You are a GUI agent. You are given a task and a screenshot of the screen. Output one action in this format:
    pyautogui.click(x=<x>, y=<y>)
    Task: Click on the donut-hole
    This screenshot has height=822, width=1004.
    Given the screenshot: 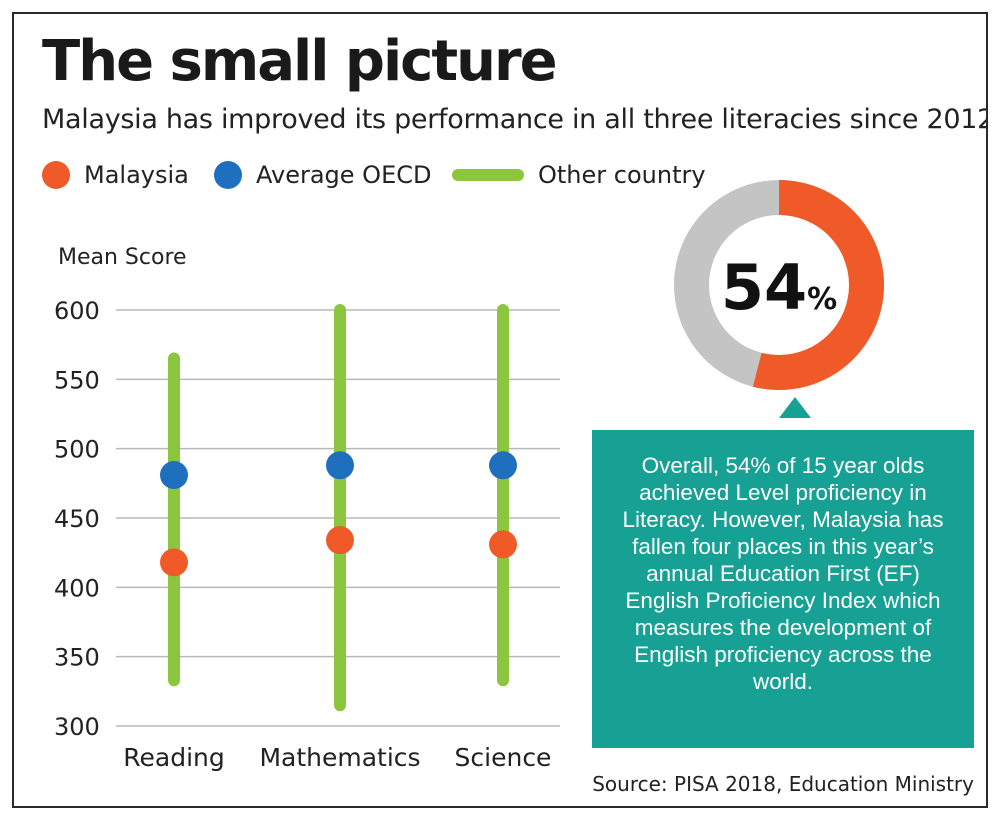 What is the action you would take?
    pyautogui.click(x=779, y=285)
    